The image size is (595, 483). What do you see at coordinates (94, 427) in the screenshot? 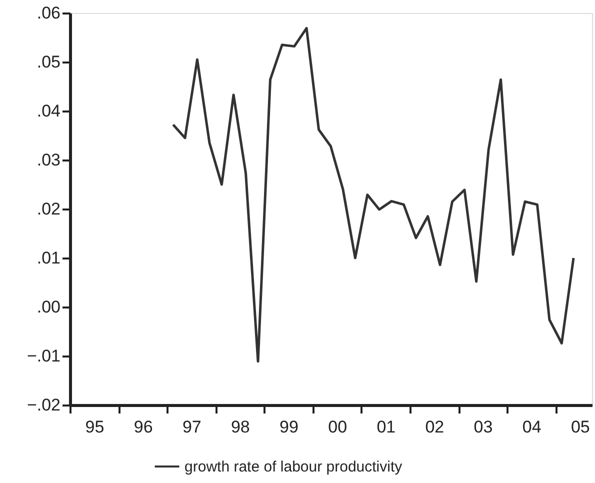
I see `x-tick-label: 95` at bounding box center [94, 427].